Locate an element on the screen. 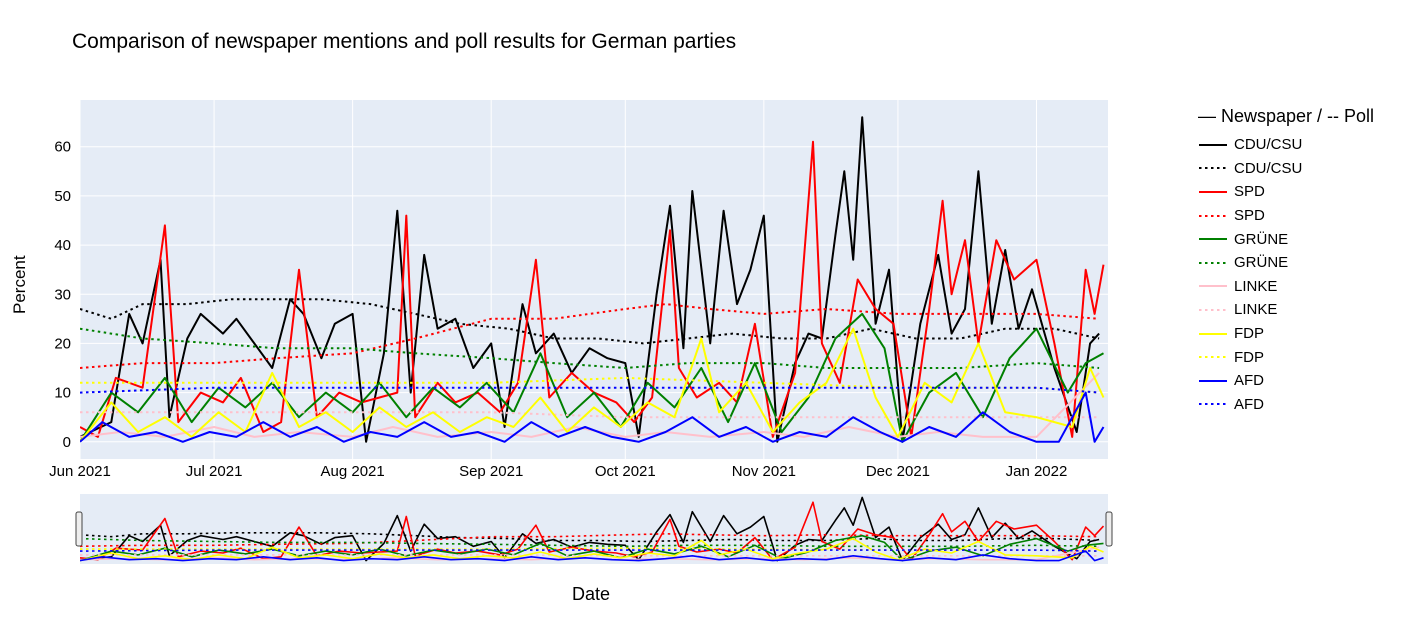 The image size is (1424, 644). x-tick-label: Aug 2021 is located at coordinates (353, 471).